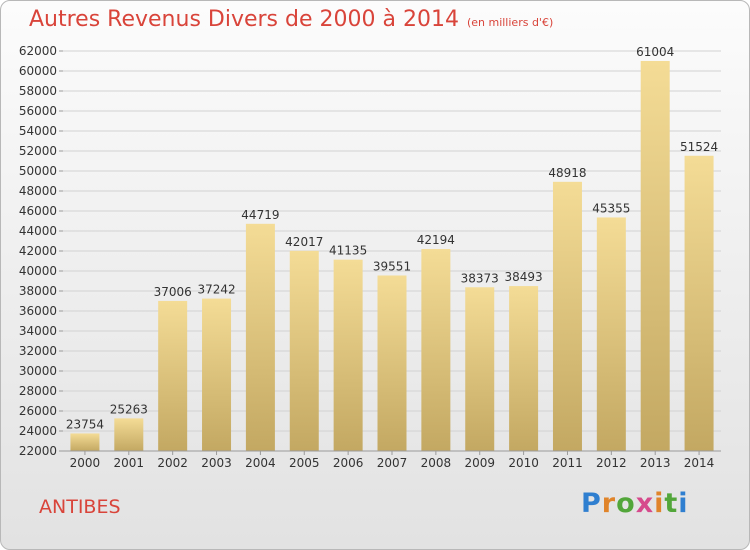  What do you see at coordinates (38, 91) in the screenshot?
I see `y-tick-label: 58000` at bounding box center [38, 91].